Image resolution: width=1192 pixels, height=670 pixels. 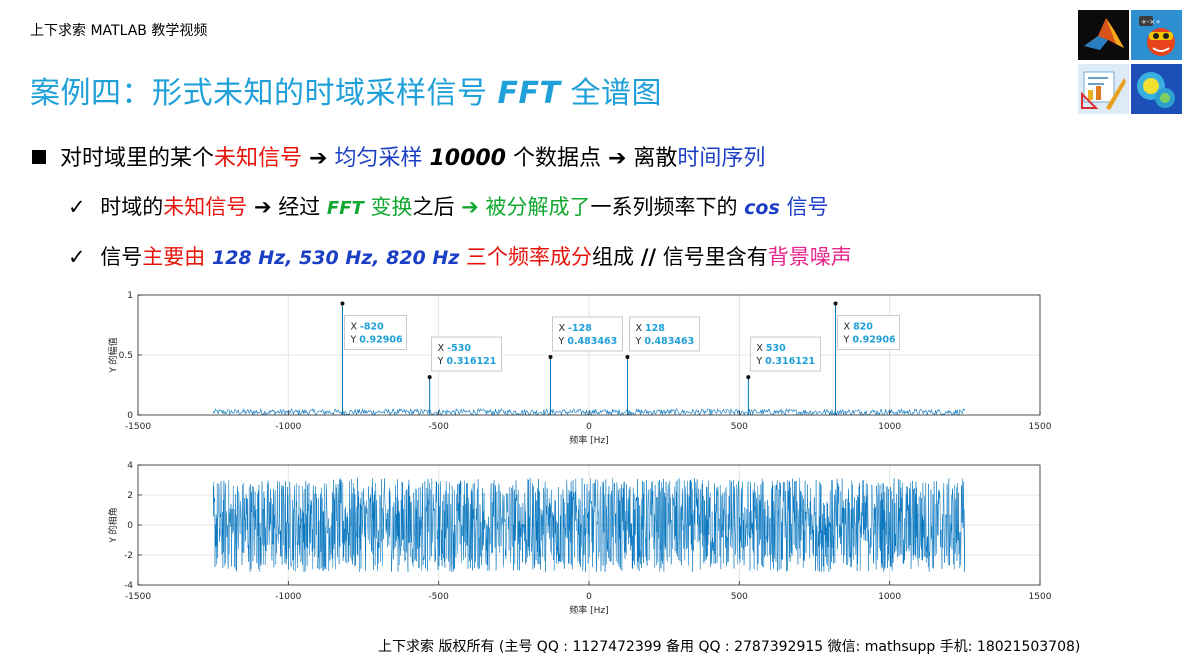 What do you see at coordinates (39, 157) in the screenshot?
I see `square-bullet-icon` at bounding box center [39, 157].